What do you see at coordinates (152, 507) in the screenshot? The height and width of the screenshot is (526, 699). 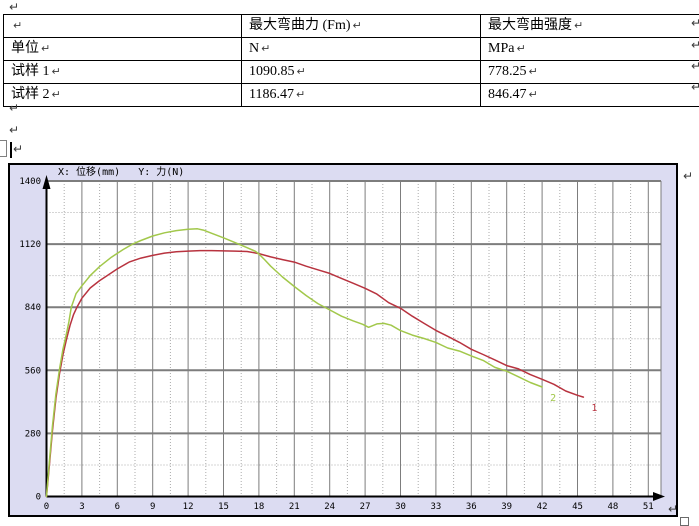 I see `x-tick-label: 9` at bounding box center [152, 507].